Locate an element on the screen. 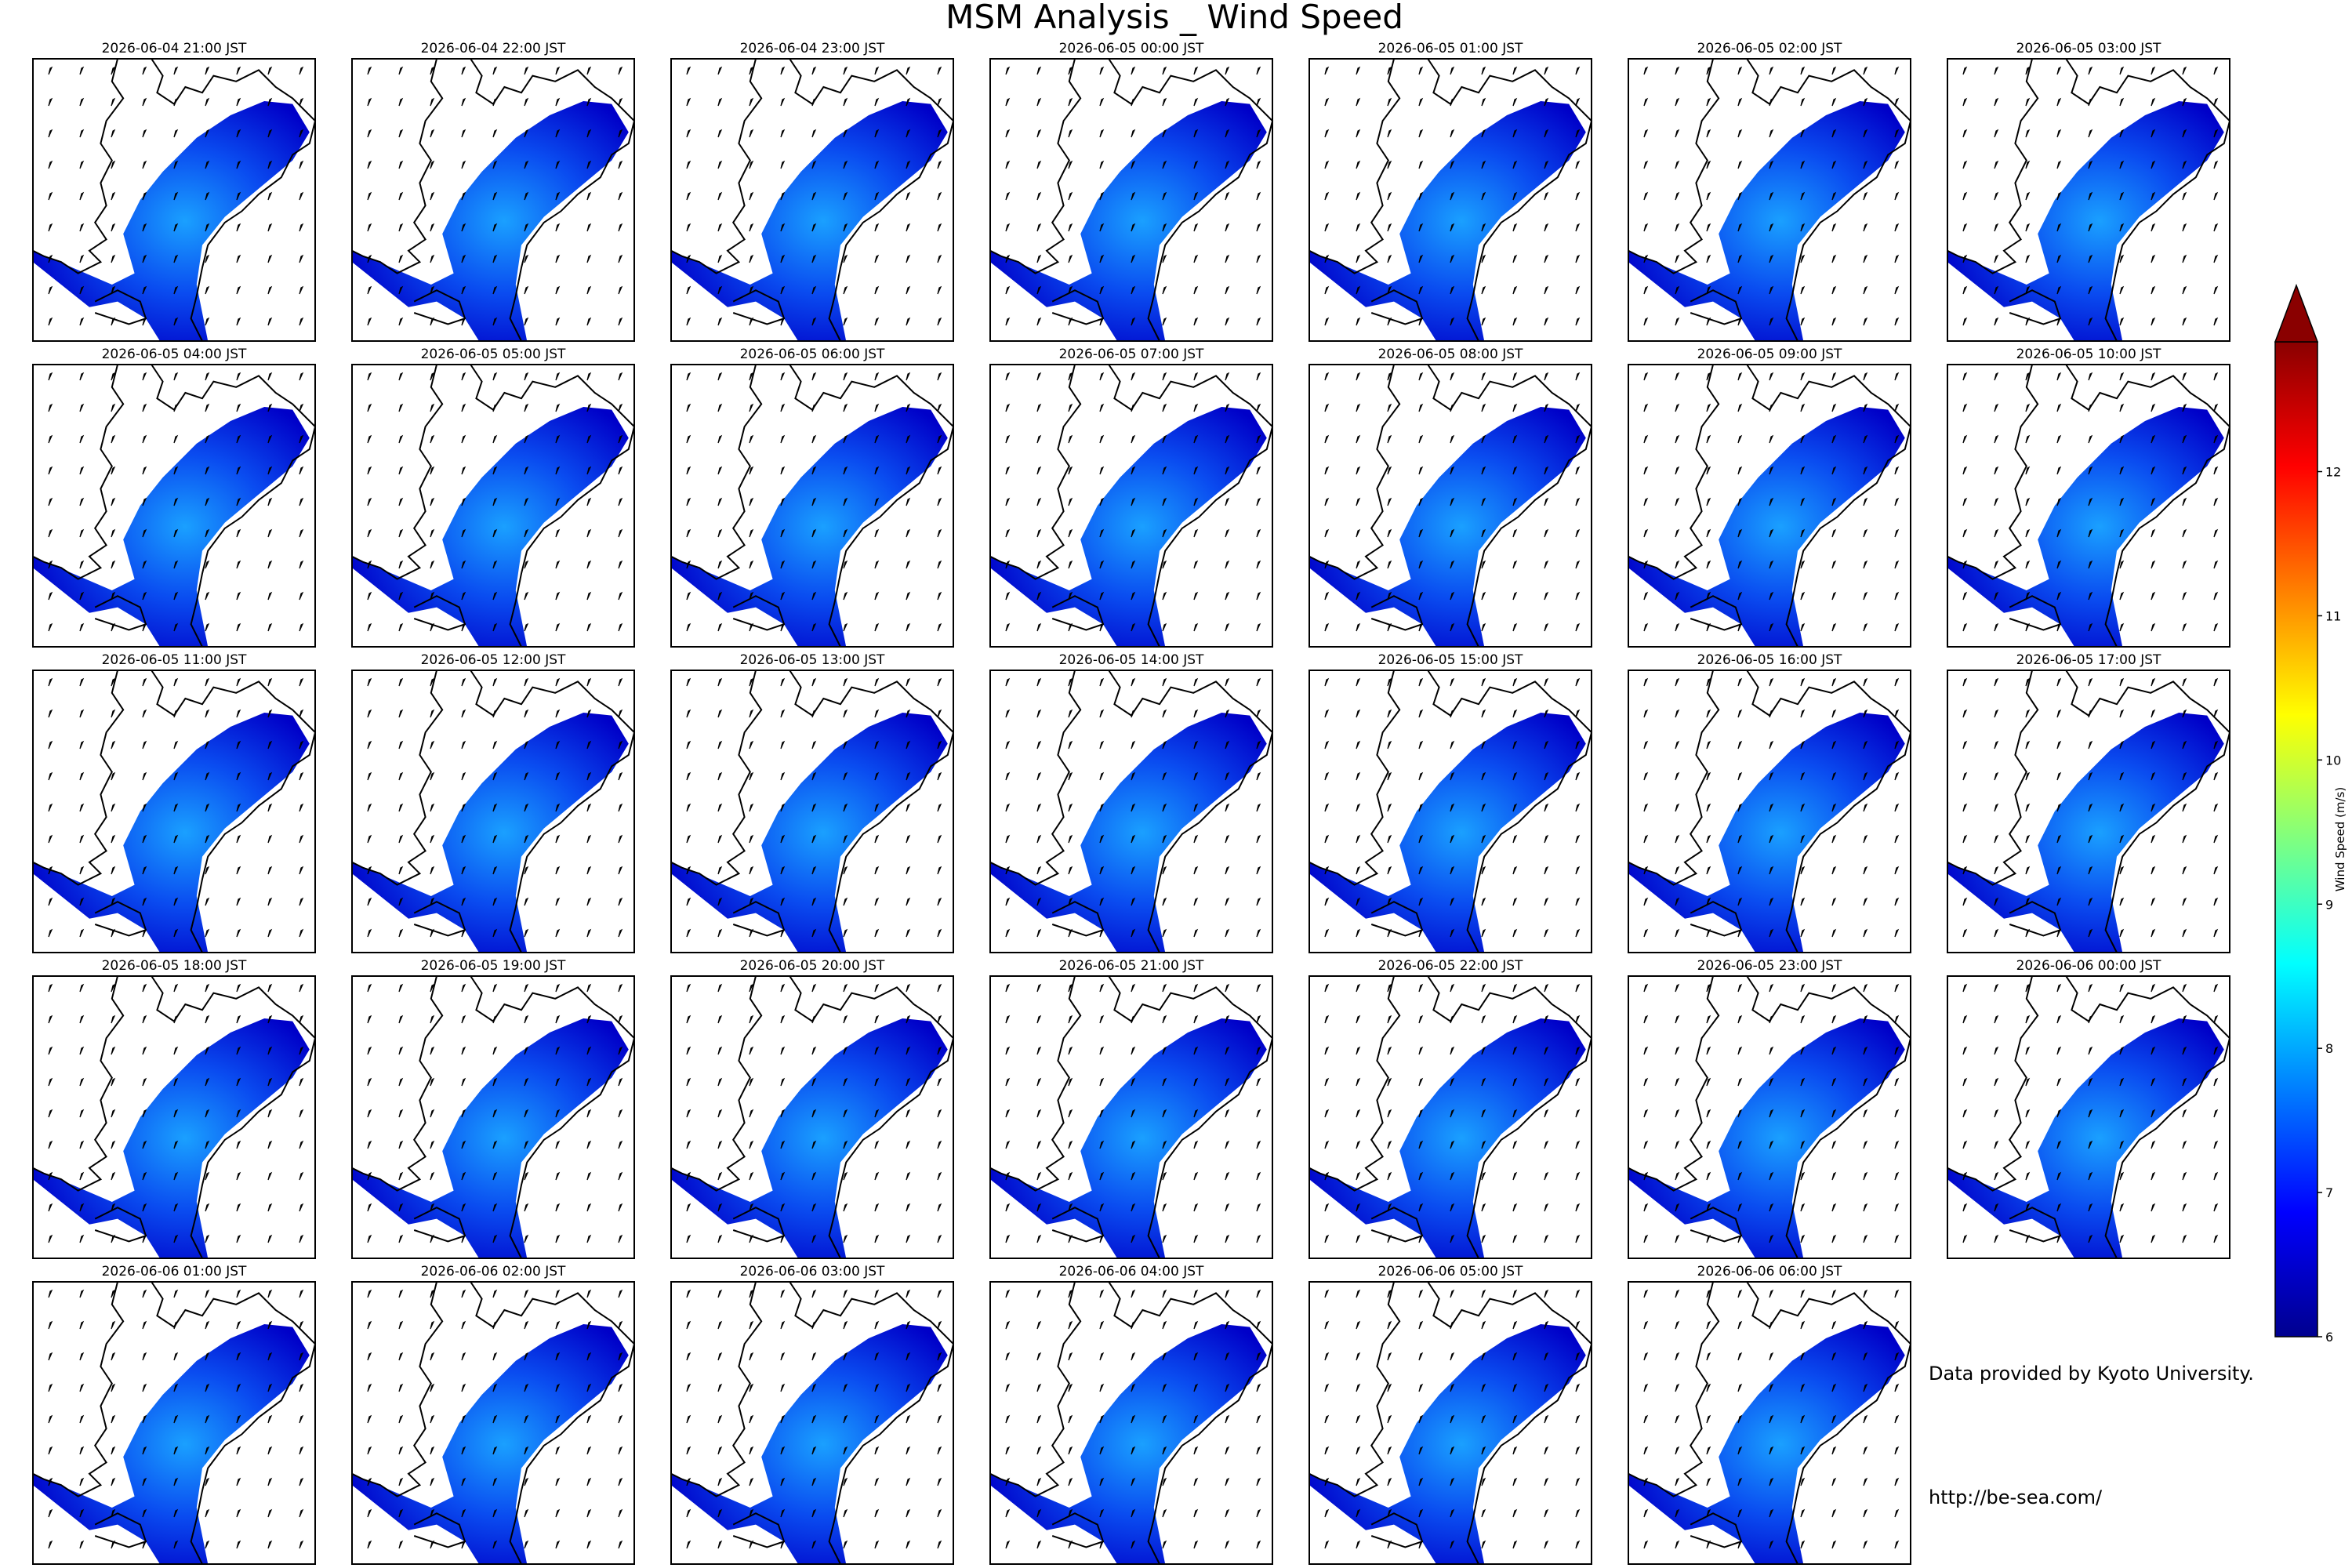 The width and height of the screenshot is (2352, 1568). panel-title: 2026-06-05 10:00 JST is located at coordinates (2088, 354).